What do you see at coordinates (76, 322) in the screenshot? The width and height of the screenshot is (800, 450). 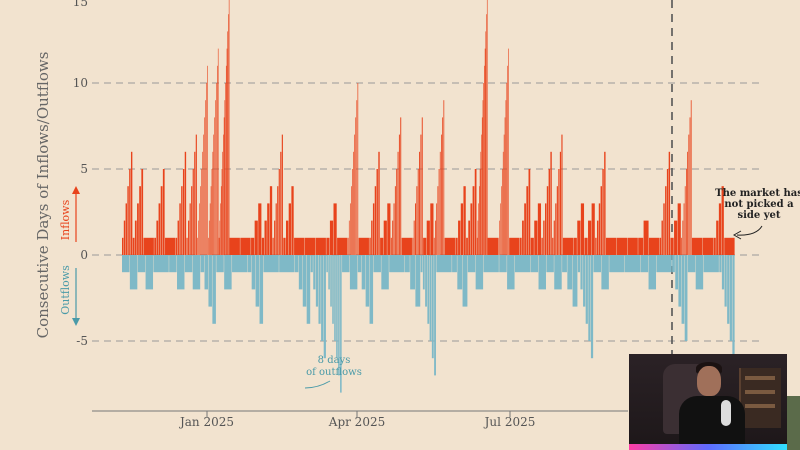 I see `legend-outflows-arrowhead` at bounding box center [76, 322].